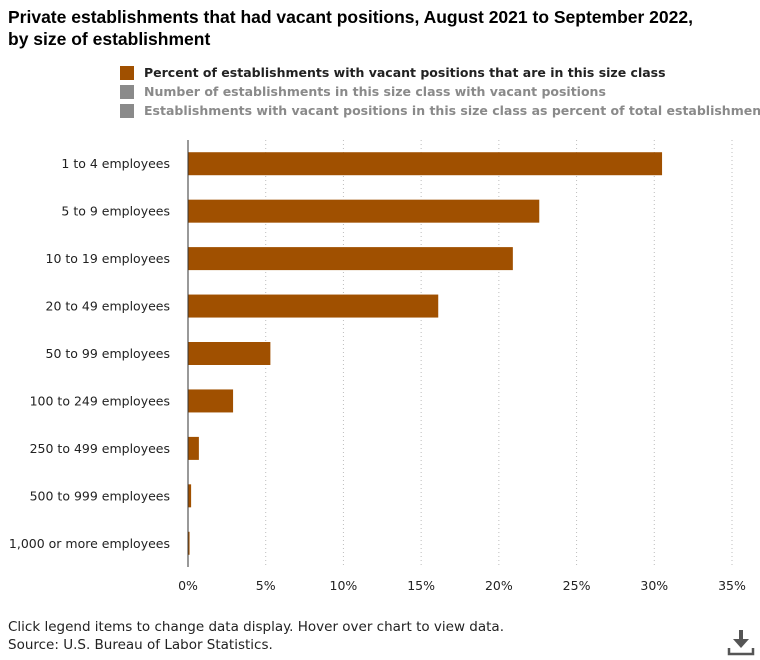 This screenshot has width=760, height=660. What do you see at coordinates (100, 495) in the screenshot?
I see `category-label: 500 to 999 employees` at bounding box center [100, 495].